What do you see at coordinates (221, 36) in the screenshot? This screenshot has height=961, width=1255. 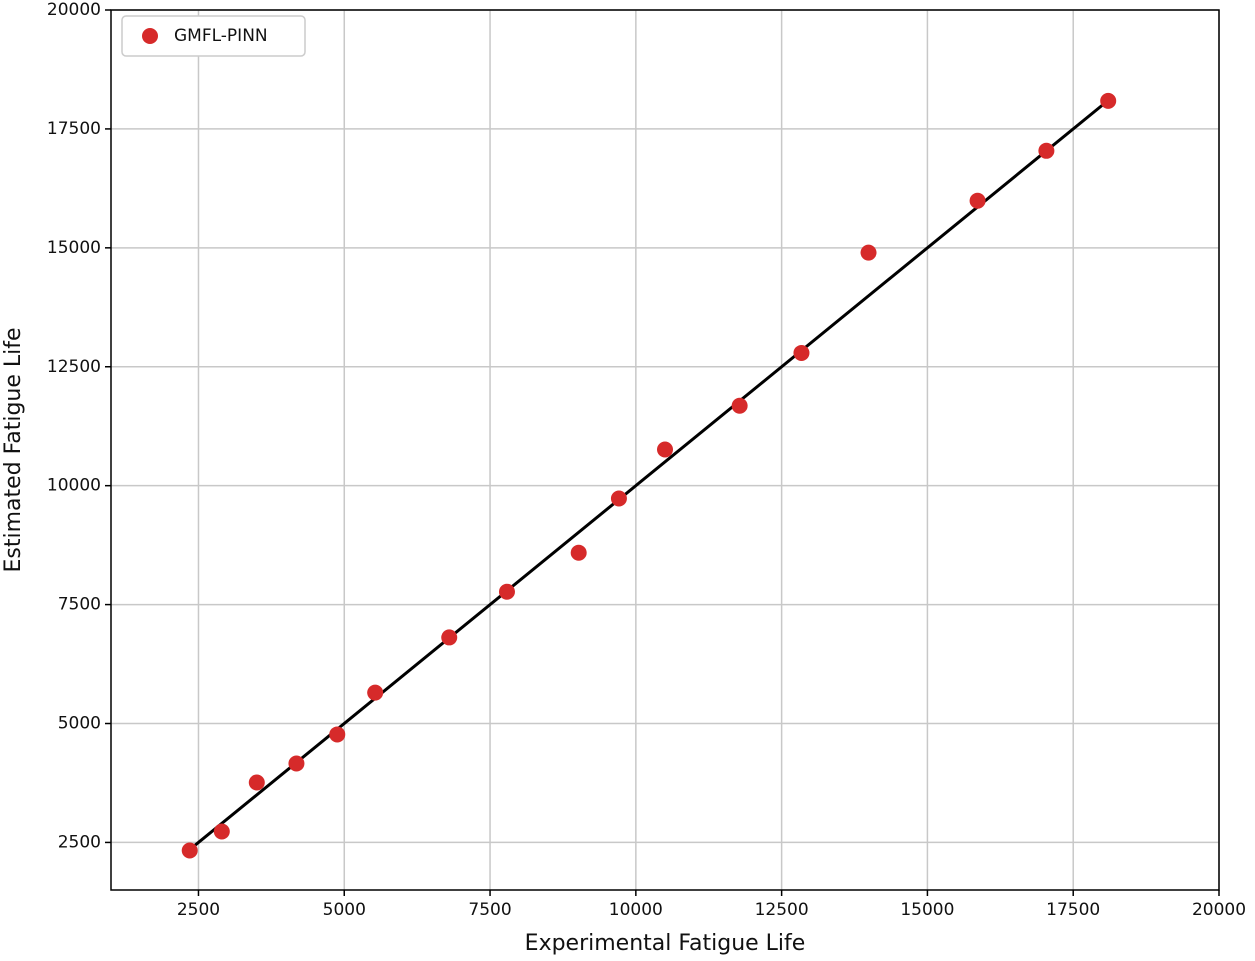 I see `legend-label: GMFL-PINN` at bounding box center [221, 36].